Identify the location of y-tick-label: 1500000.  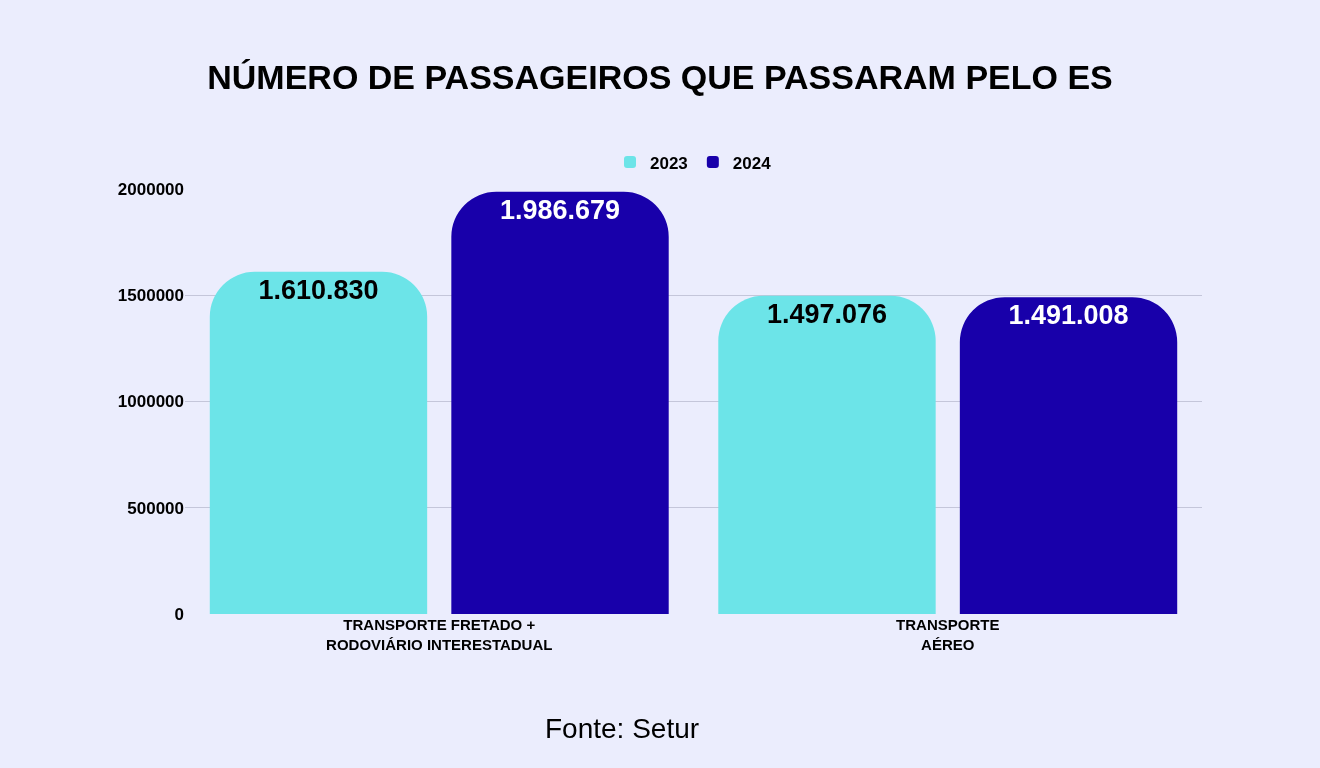
(150, 296).